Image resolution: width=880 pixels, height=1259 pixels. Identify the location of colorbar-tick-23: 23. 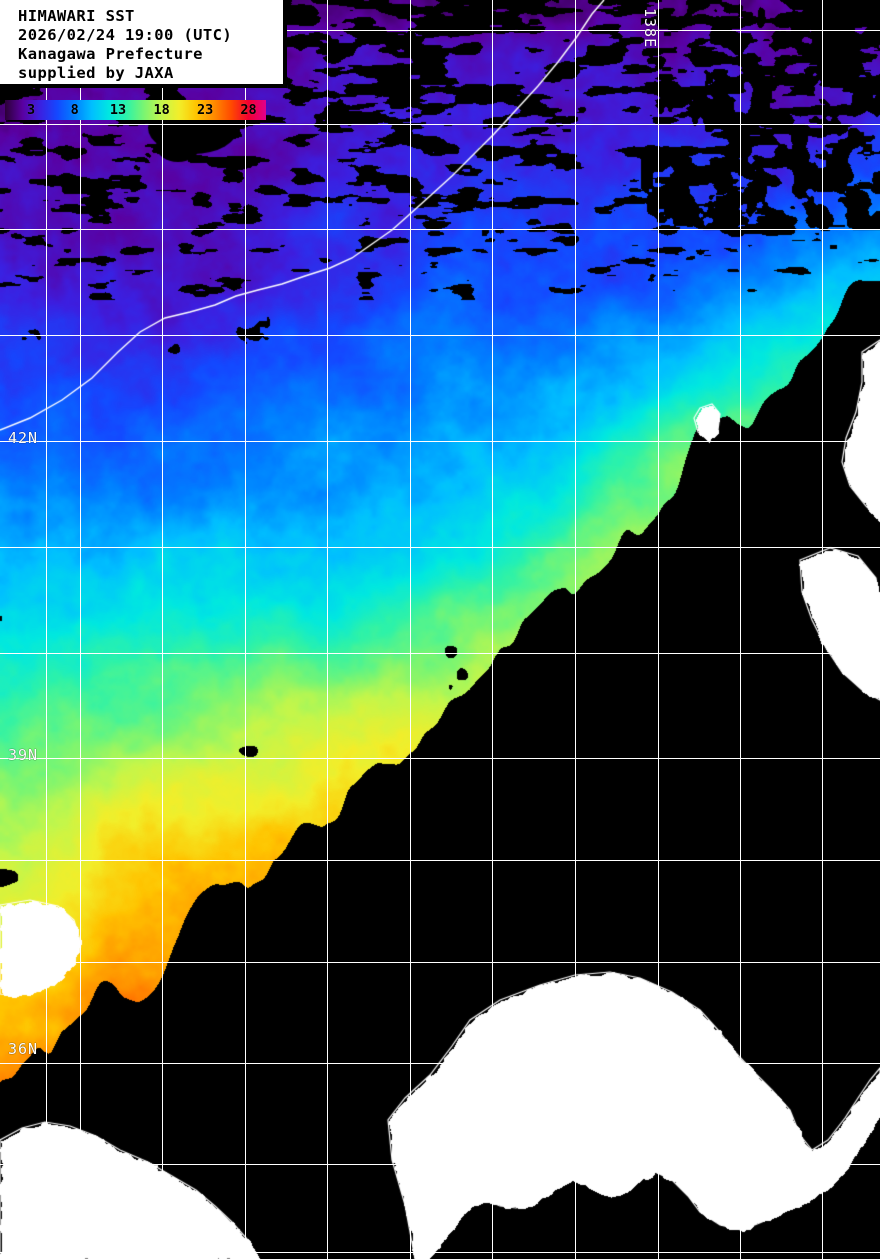
(205, 110).